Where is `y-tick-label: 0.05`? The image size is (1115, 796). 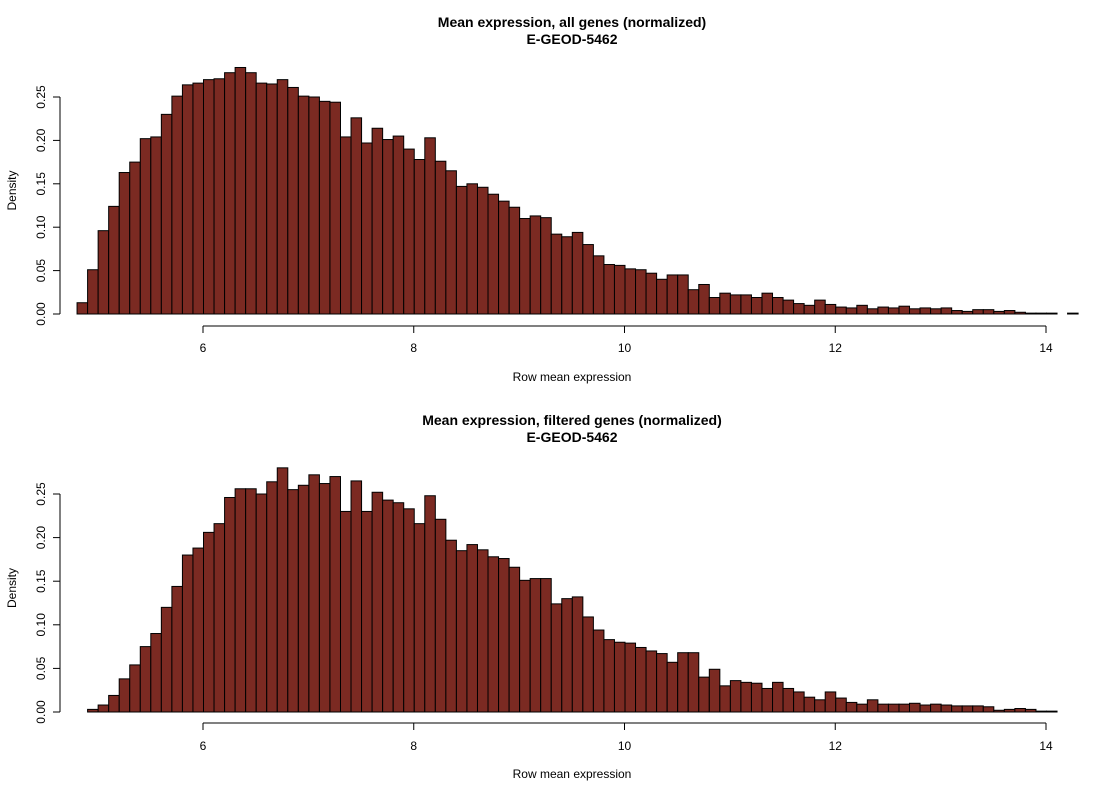
y-tick-label: 0.05 is located at coordinates (41, 271).